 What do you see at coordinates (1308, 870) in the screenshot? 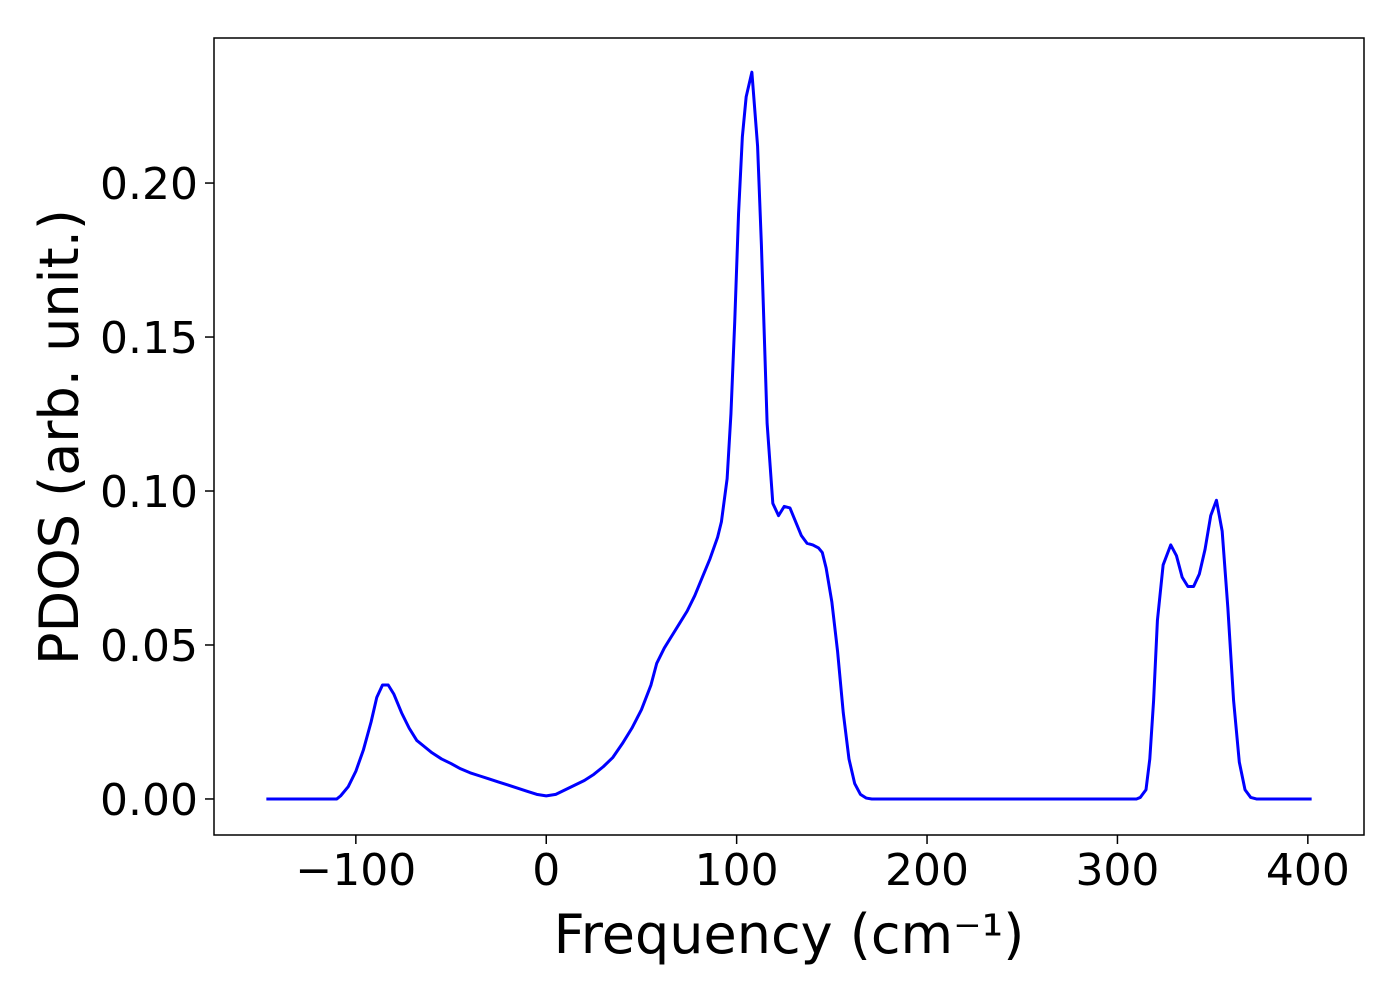
I see `x-tick-label: 400` at bounding box center [1308, 870].